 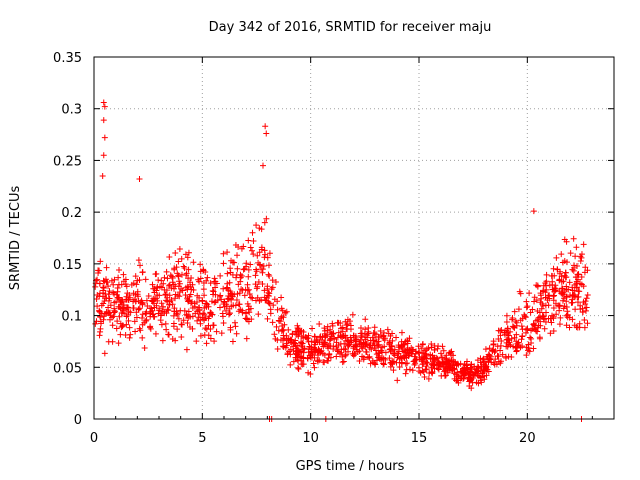 I want to click on x-tick-label: 0, so click(x=94, y=438).